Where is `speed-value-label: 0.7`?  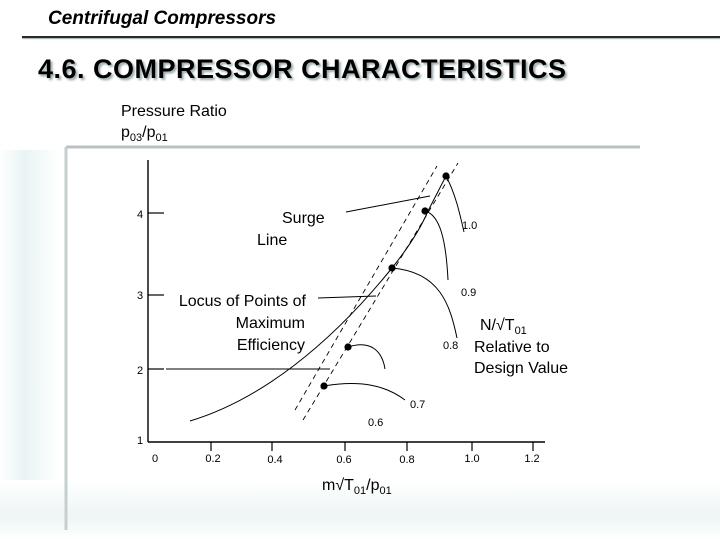 speed-value-label: 0.7 is located at coordinates (417, 405).